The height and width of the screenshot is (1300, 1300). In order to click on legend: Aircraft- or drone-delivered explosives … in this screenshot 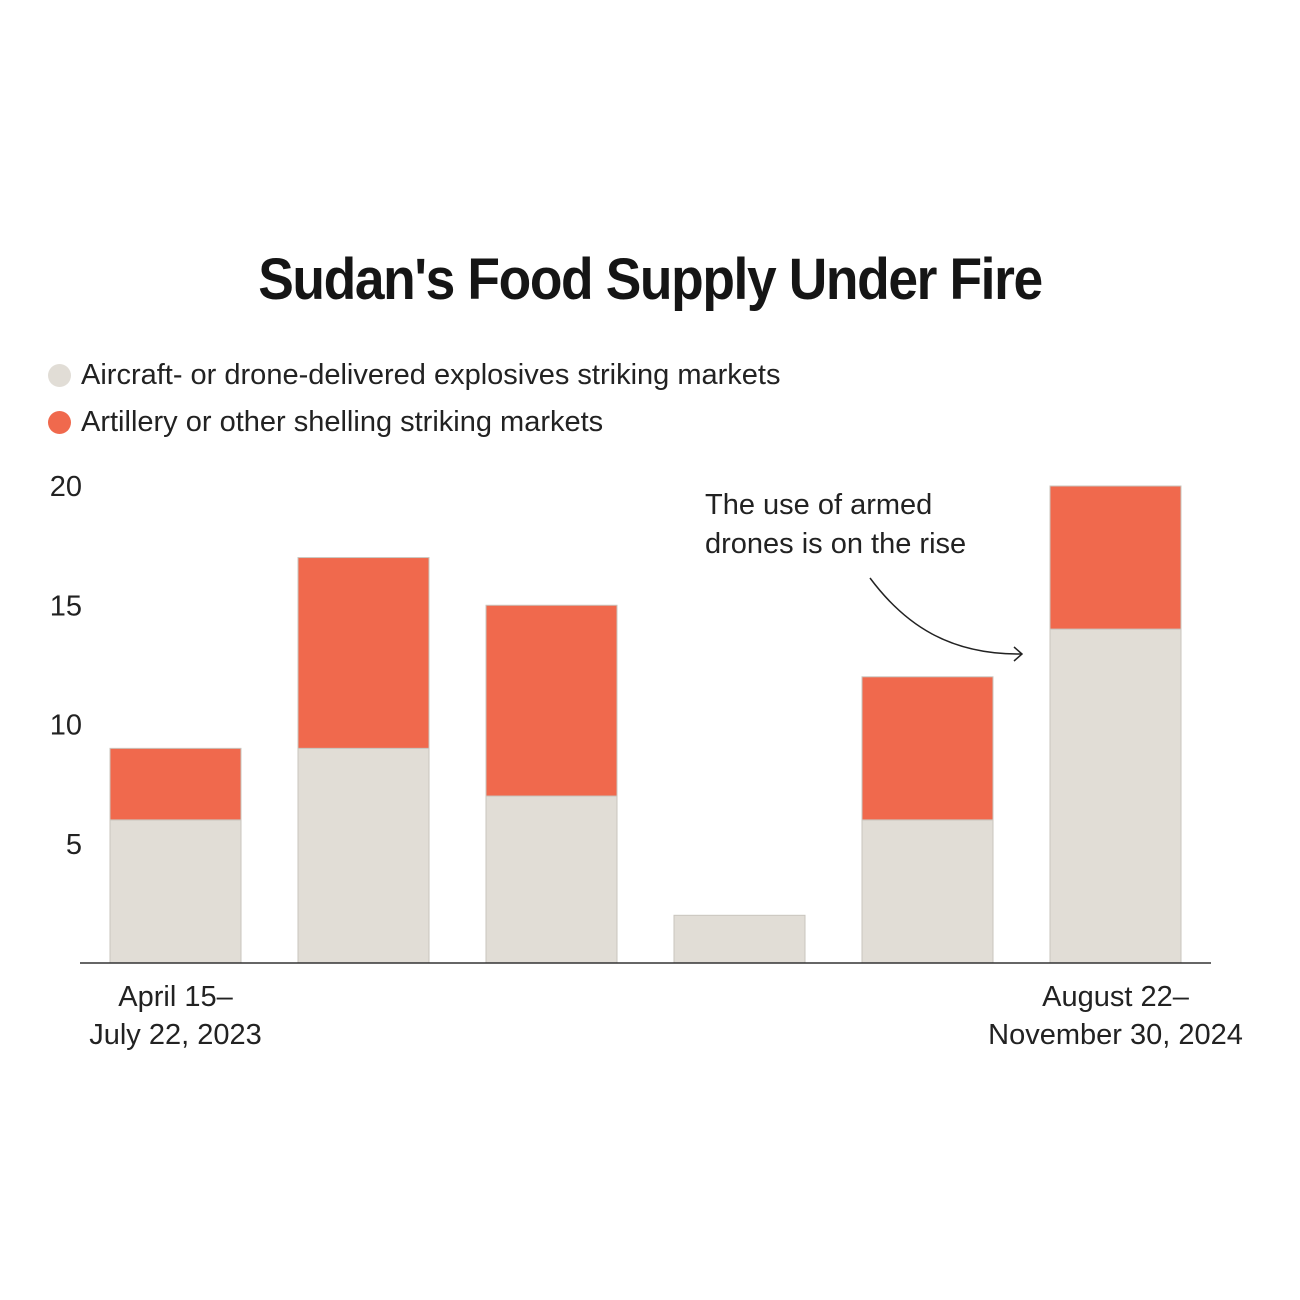, I will do `click(414, 399)`.